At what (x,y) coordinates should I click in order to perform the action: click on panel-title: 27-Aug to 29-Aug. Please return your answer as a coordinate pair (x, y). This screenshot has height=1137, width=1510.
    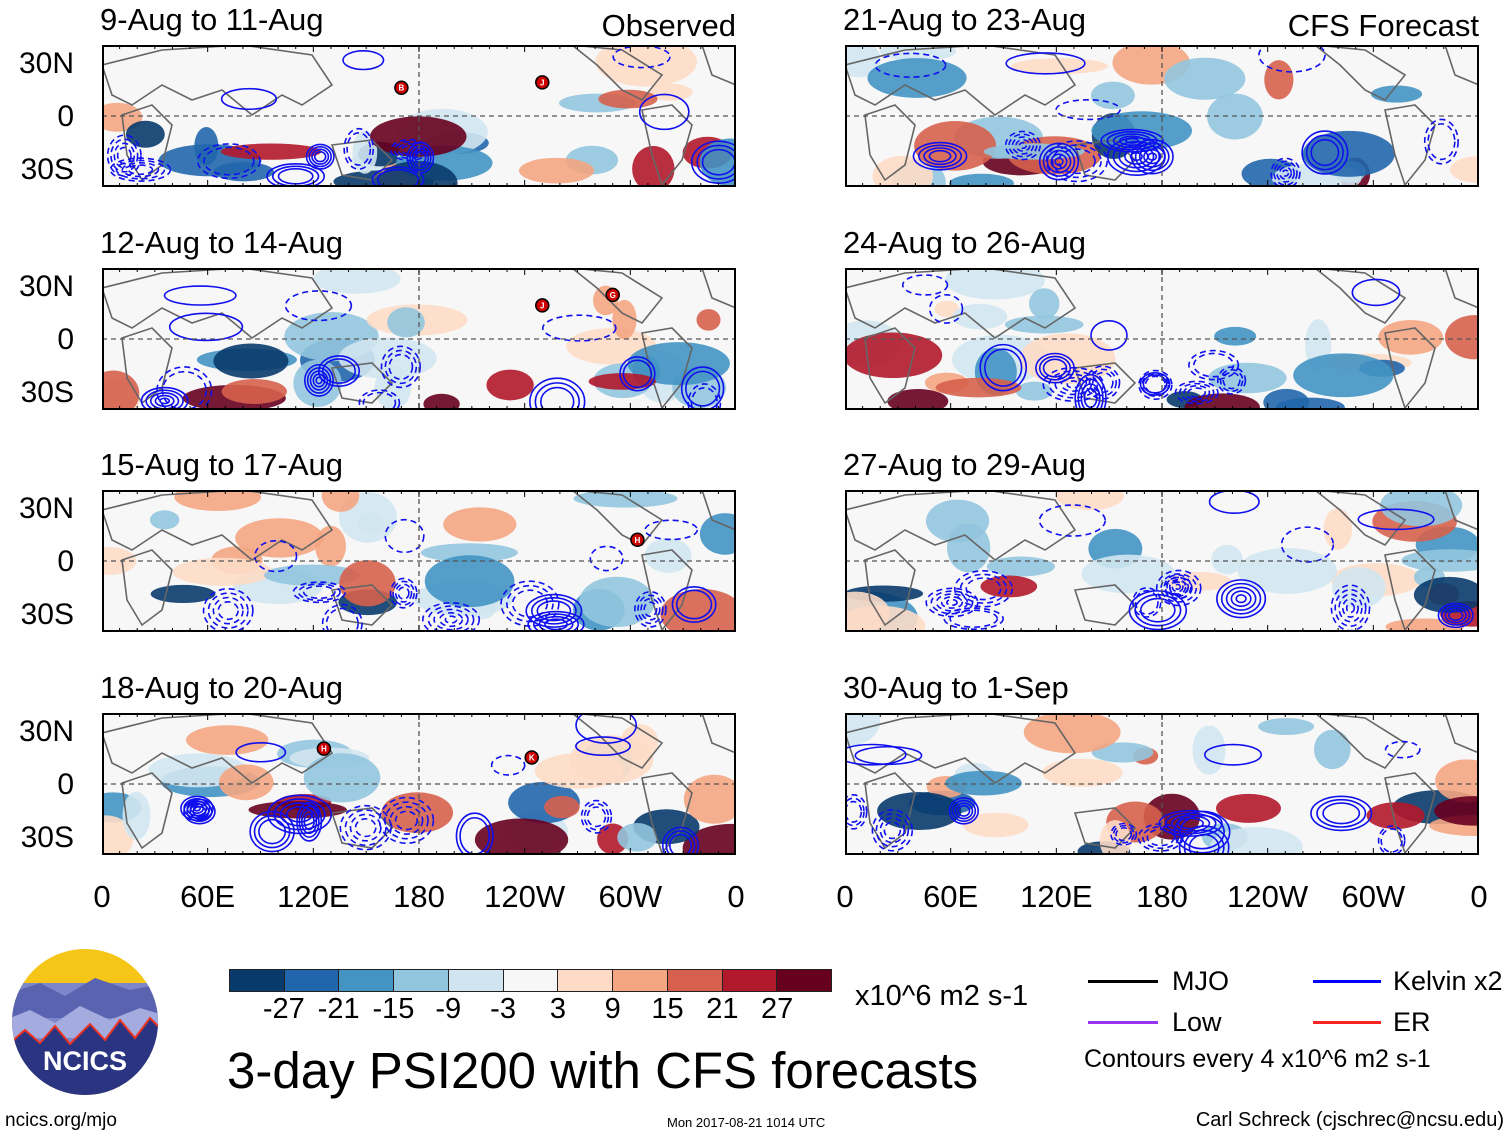
    Looking at the image, I should click on (965, 464).